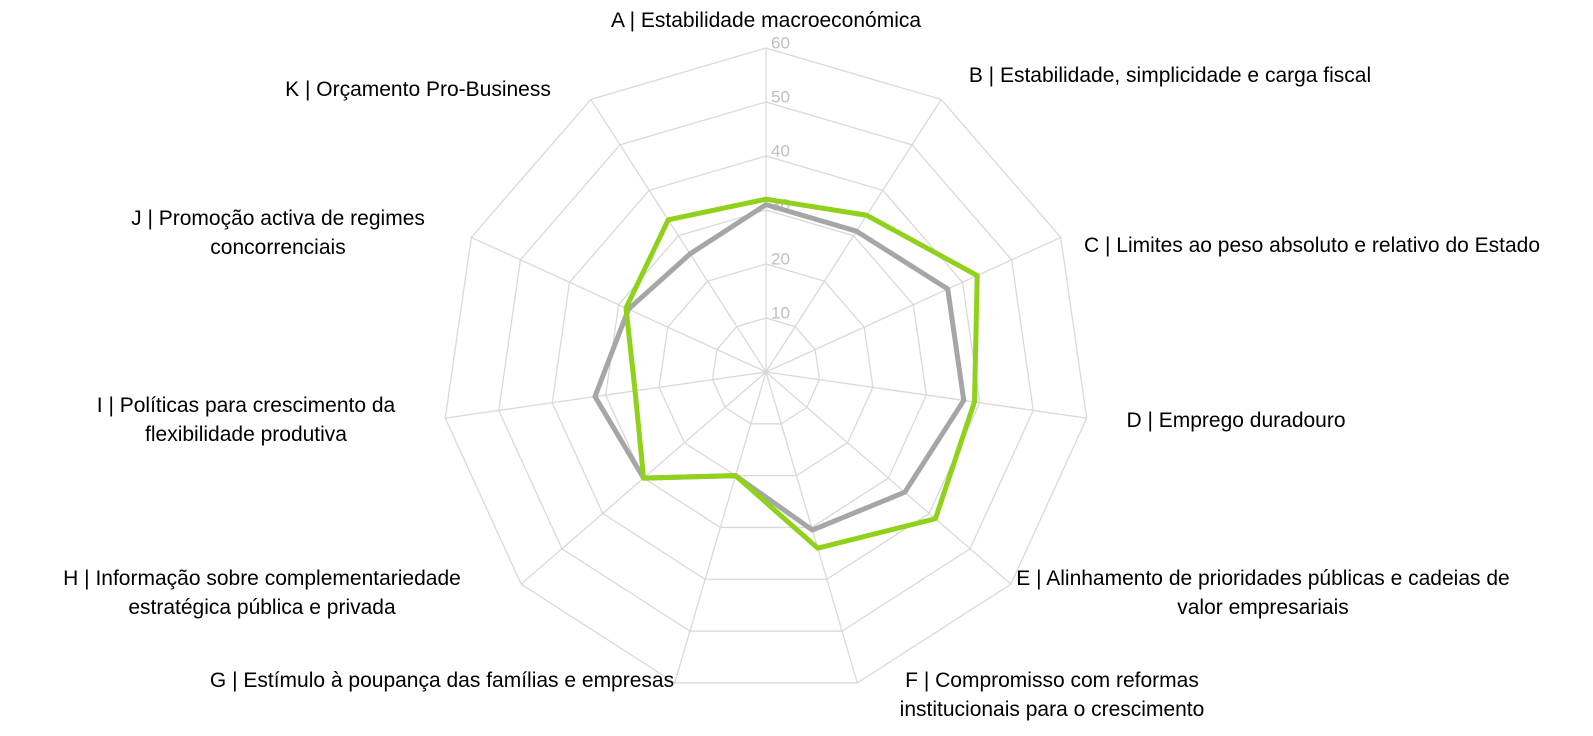 The height and width of the screenshot is (736, 1593). What do you see at coordinates (780, 312) in the screenshot?
I see `tick-label: 10` at bounding box center [780, 312].